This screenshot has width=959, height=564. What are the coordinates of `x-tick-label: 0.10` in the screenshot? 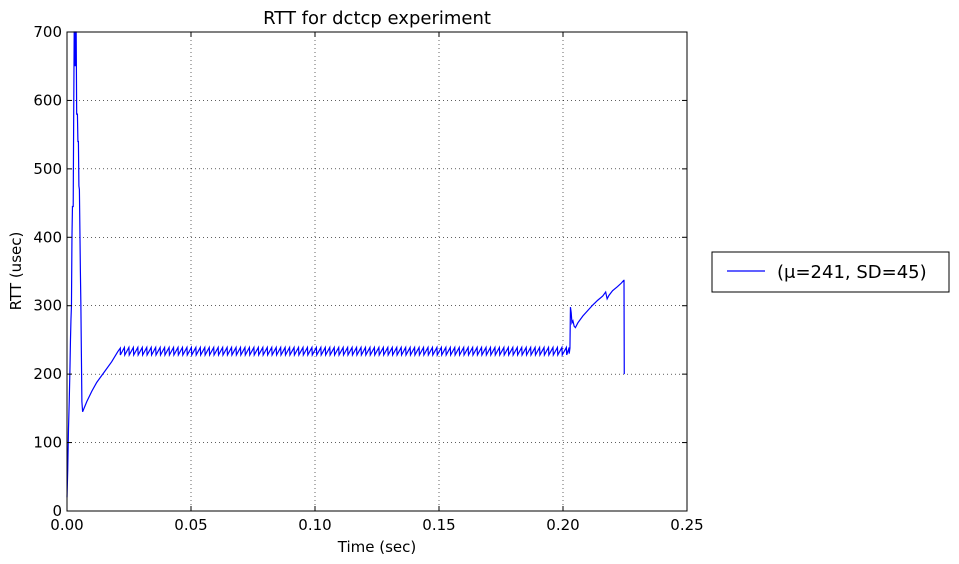 It's located at (314, 525).